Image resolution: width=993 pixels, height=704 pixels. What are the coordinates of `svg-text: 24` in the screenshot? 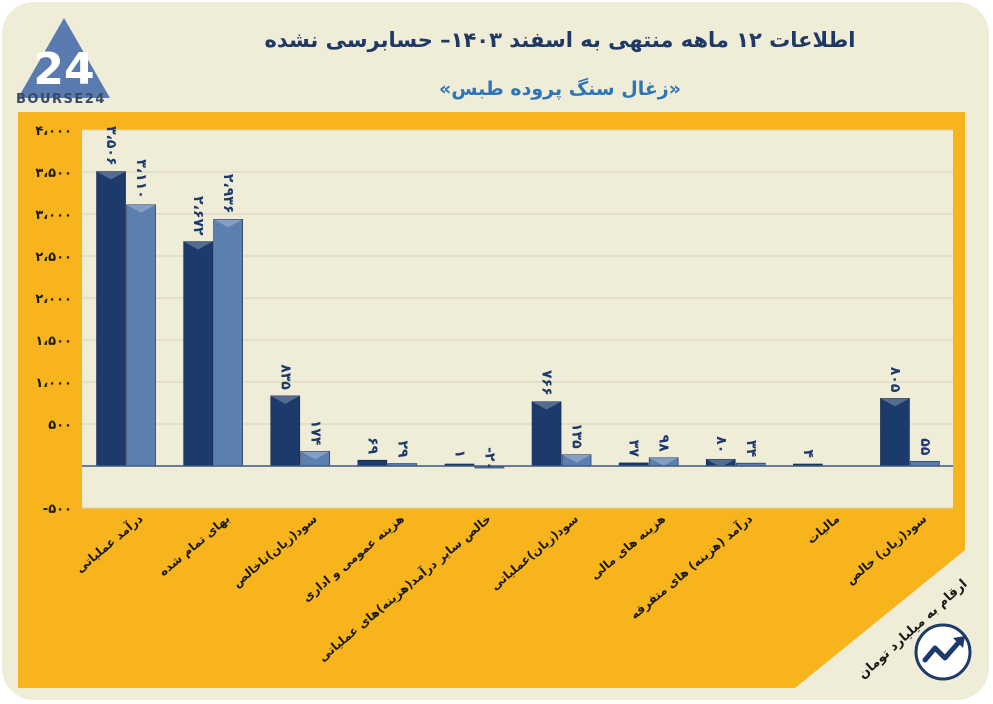 It's located at (63, 69).